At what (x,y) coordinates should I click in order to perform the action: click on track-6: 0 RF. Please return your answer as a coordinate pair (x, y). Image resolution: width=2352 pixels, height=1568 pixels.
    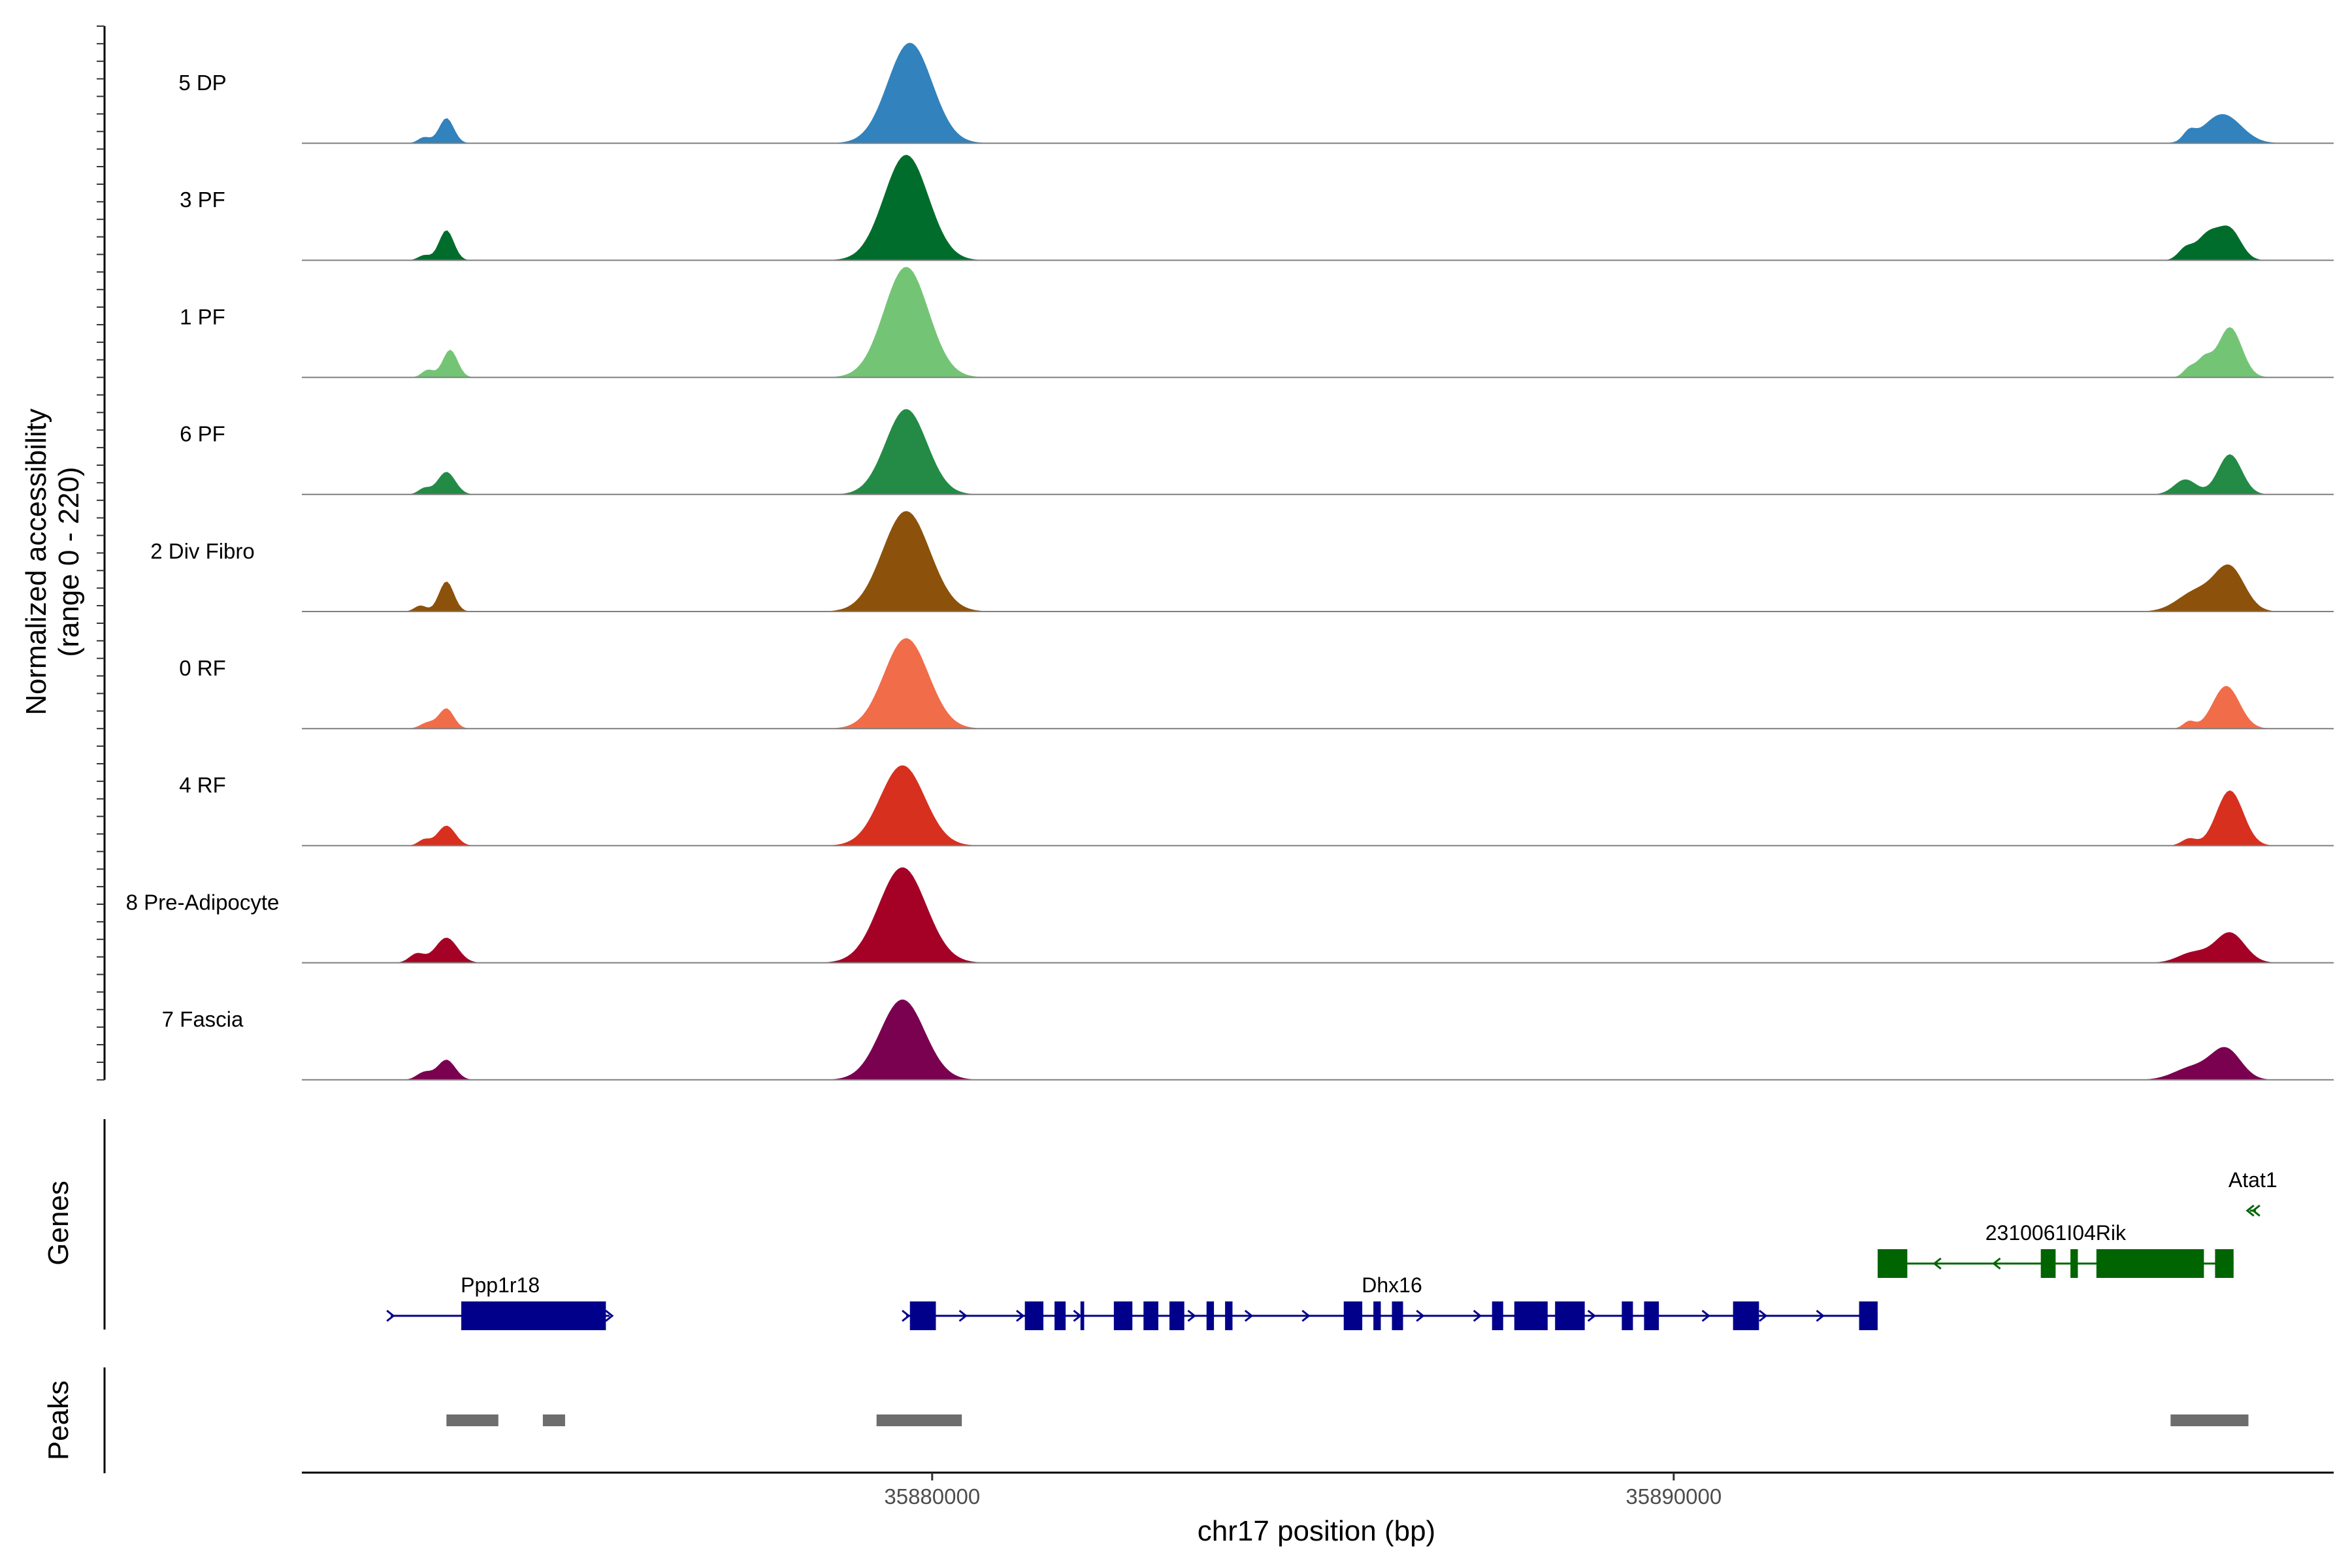
    Looking at the image, I should click on (1256, 684).